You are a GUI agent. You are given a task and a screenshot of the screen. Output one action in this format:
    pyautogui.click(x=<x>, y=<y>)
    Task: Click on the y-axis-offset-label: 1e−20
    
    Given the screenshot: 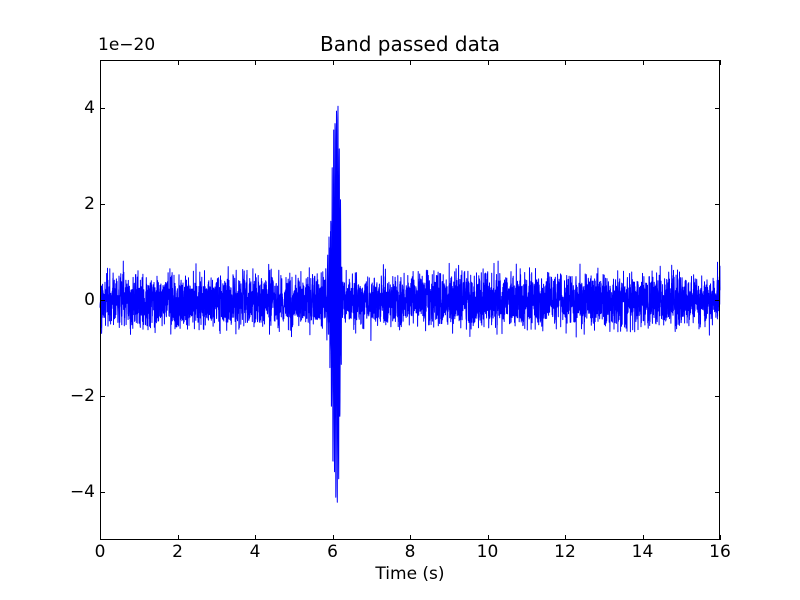 What is the action you would take?
    pyautogui.click(x=127, y=45)
    